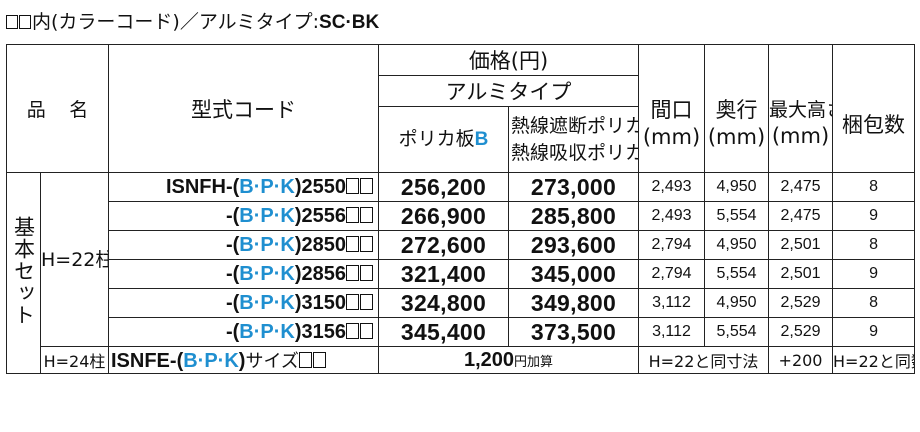 Image resolution: width=920 pixels, height=432 pixels. Describe the element at coordinates (74, 259) in the screenshot. I see `h22-label: H=22柱` at that location.